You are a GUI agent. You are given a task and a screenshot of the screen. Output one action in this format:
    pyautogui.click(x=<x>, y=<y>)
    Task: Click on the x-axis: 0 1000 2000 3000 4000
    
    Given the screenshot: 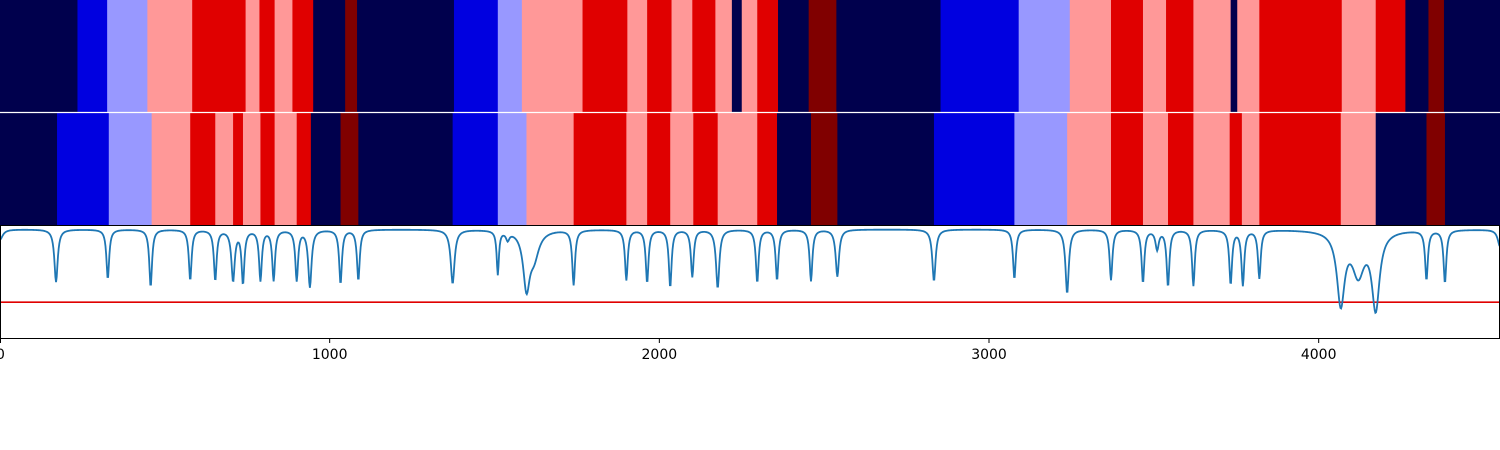 What is the action you would take?
    pyautogui.click(x=668, y=350)
    